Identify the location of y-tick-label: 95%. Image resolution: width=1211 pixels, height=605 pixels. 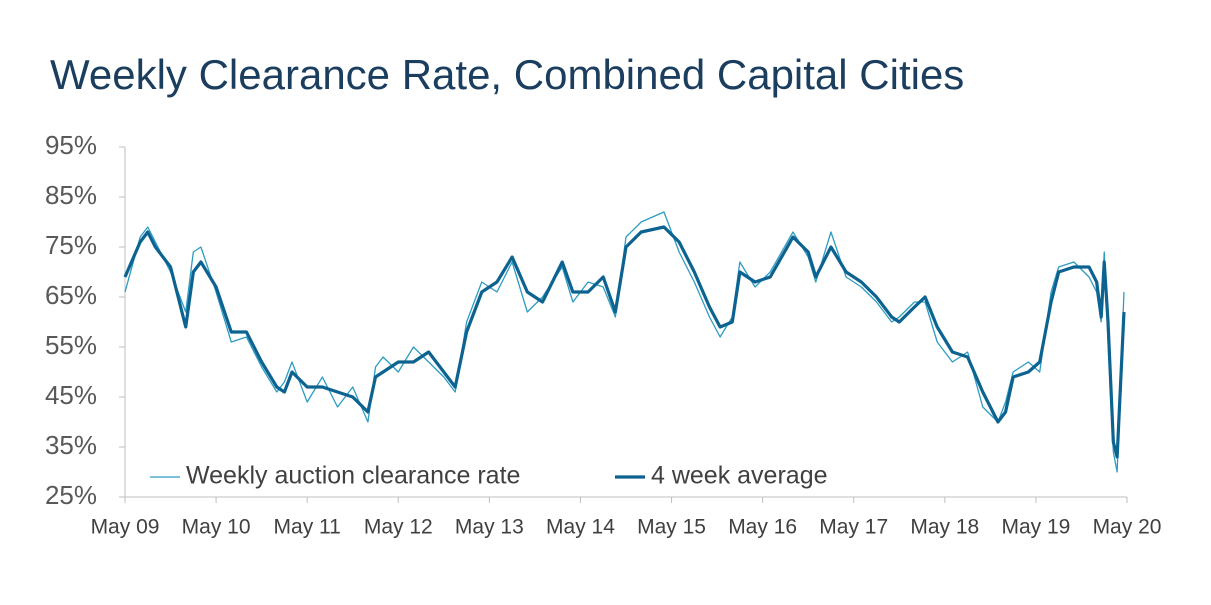
(71, 145).